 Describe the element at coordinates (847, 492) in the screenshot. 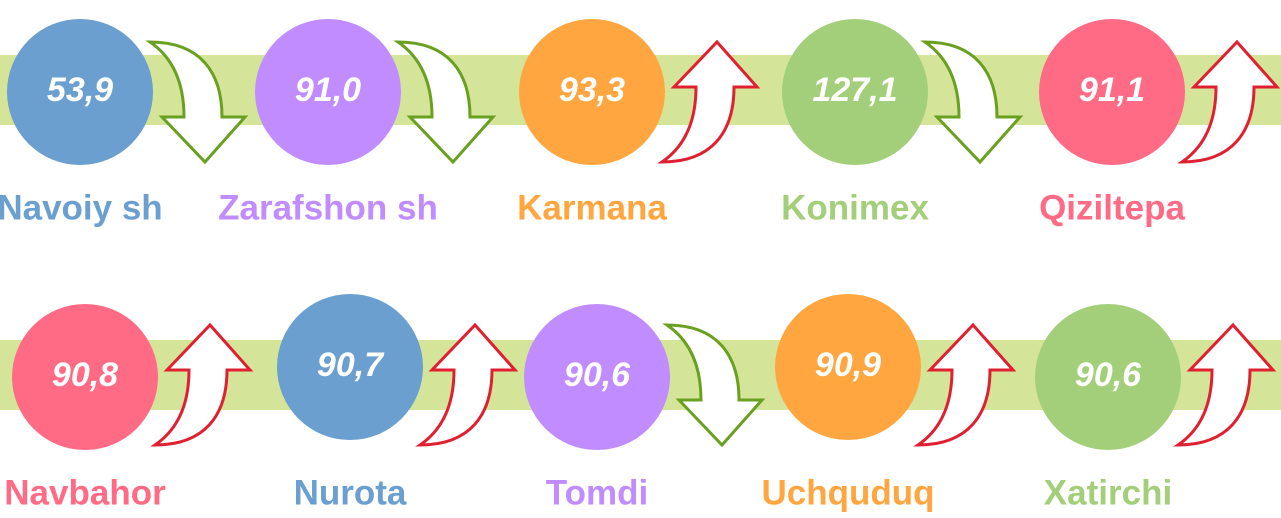

I see `label: Uchquduq` at that location.